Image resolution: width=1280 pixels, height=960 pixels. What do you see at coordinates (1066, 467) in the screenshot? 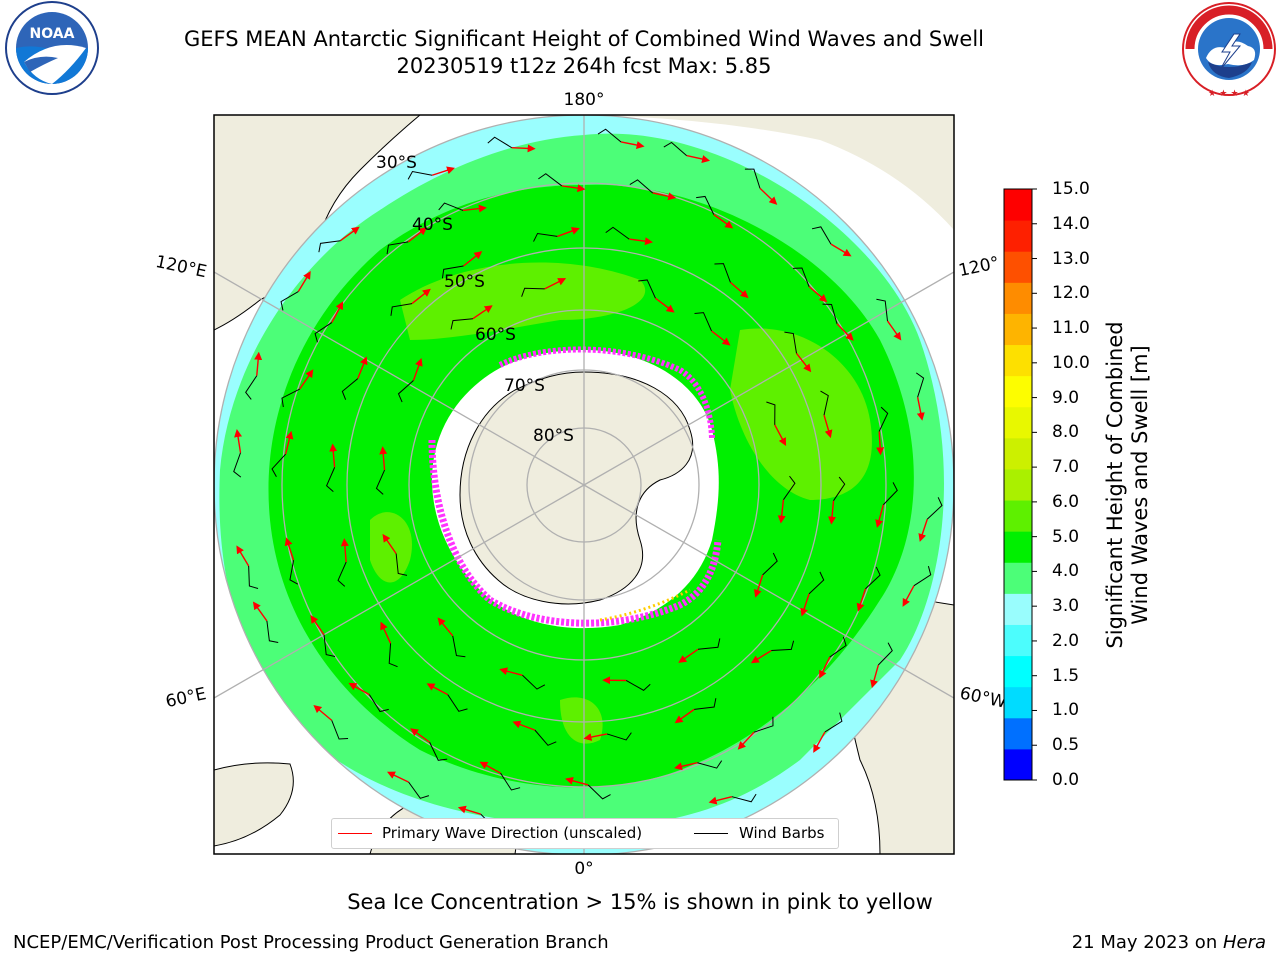
I see `colorbar-tick-label: 7.0` at bounding box center [1066, 467].